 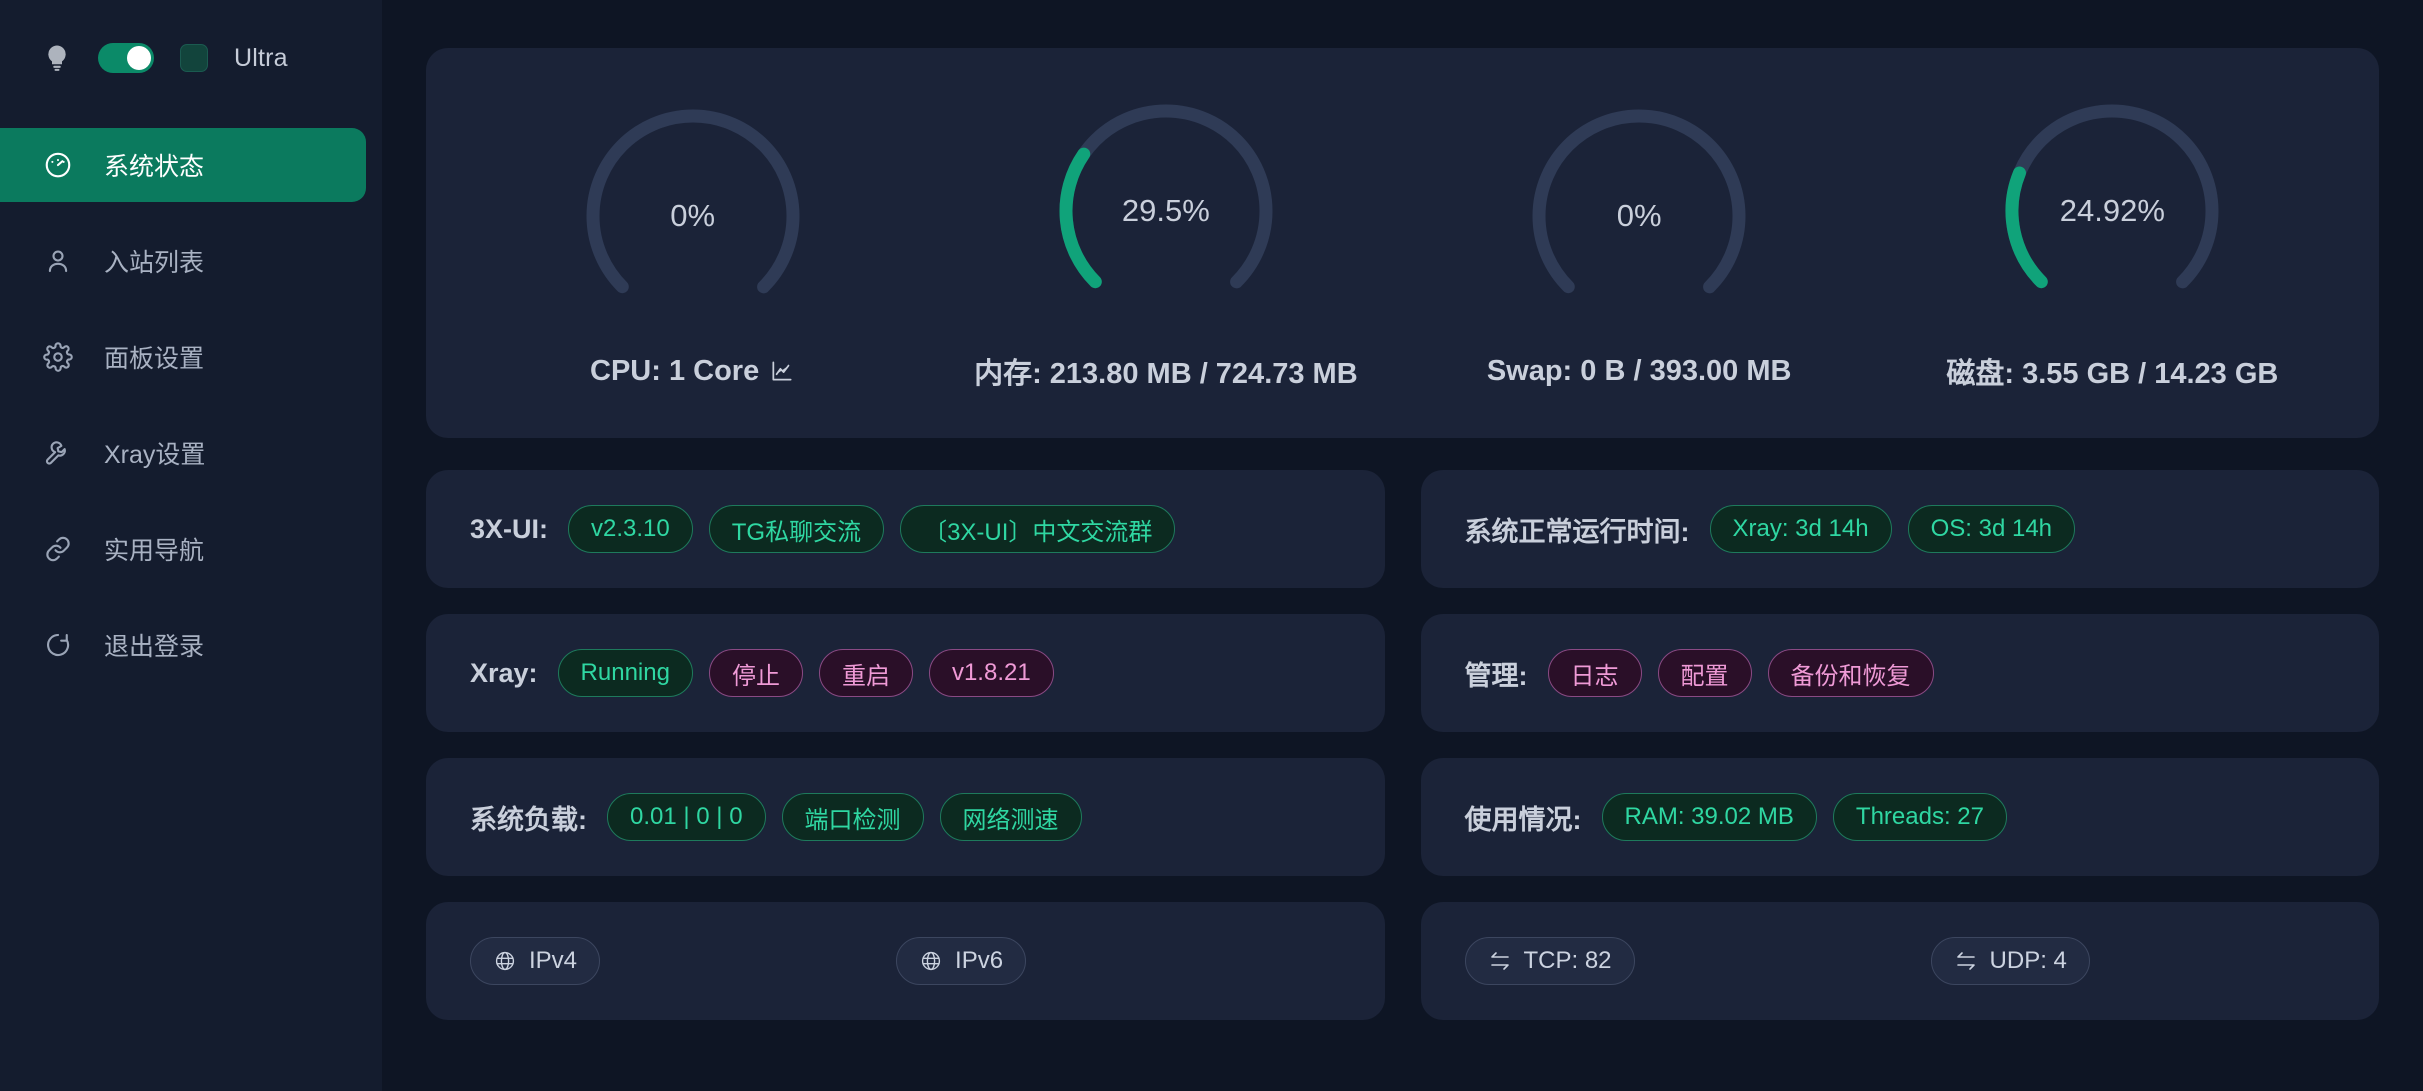 I want to click on sidebar-item-label: 退出登录, so click(x=154, y=647).